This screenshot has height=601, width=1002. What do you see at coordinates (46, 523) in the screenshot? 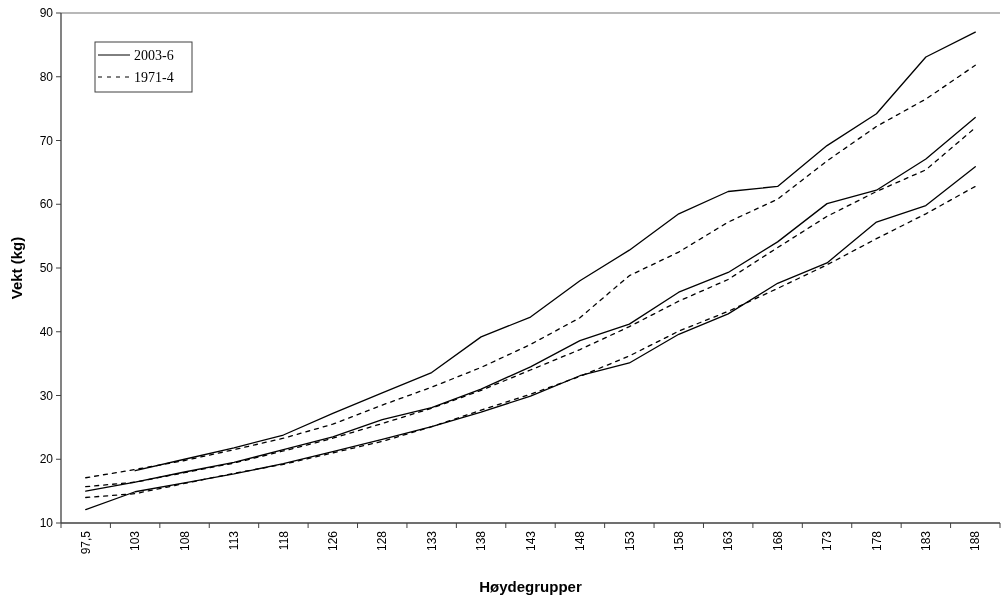
I see `y-tick-label: 10` at bounding box center [46, 523].